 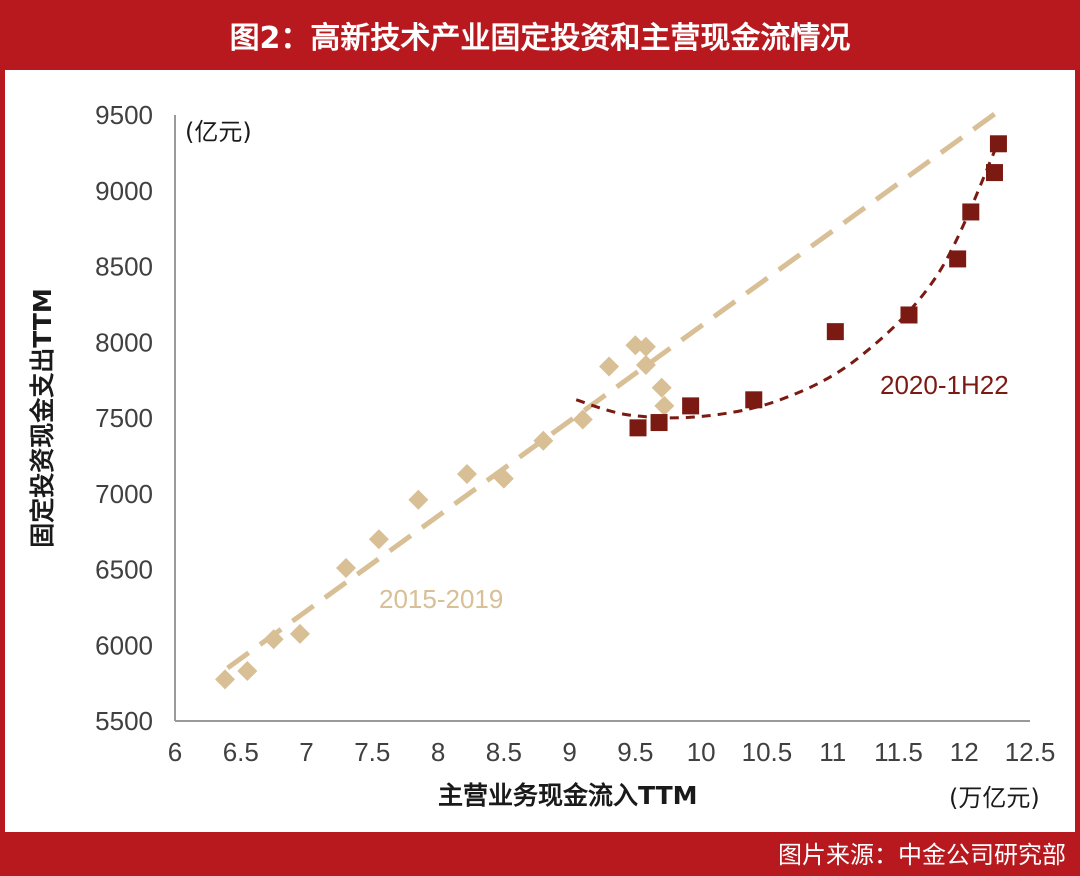 I want to click on x-axis-title: 主营业务现金流入TTM, so click(x=568, y=795).